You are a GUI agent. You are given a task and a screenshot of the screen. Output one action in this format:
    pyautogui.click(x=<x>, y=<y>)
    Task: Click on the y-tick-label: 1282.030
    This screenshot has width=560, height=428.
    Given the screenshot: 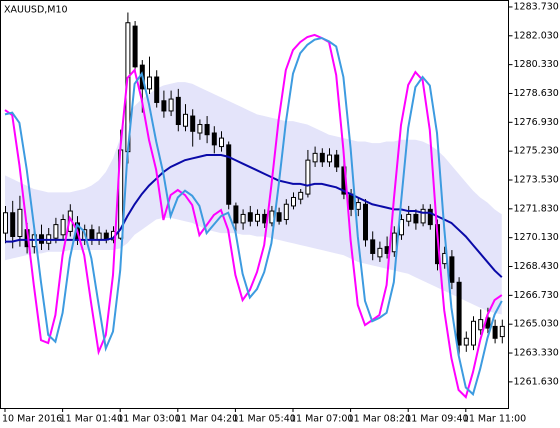 What is the action you would take?
    pyautogui.click(x=536, y=35)
    